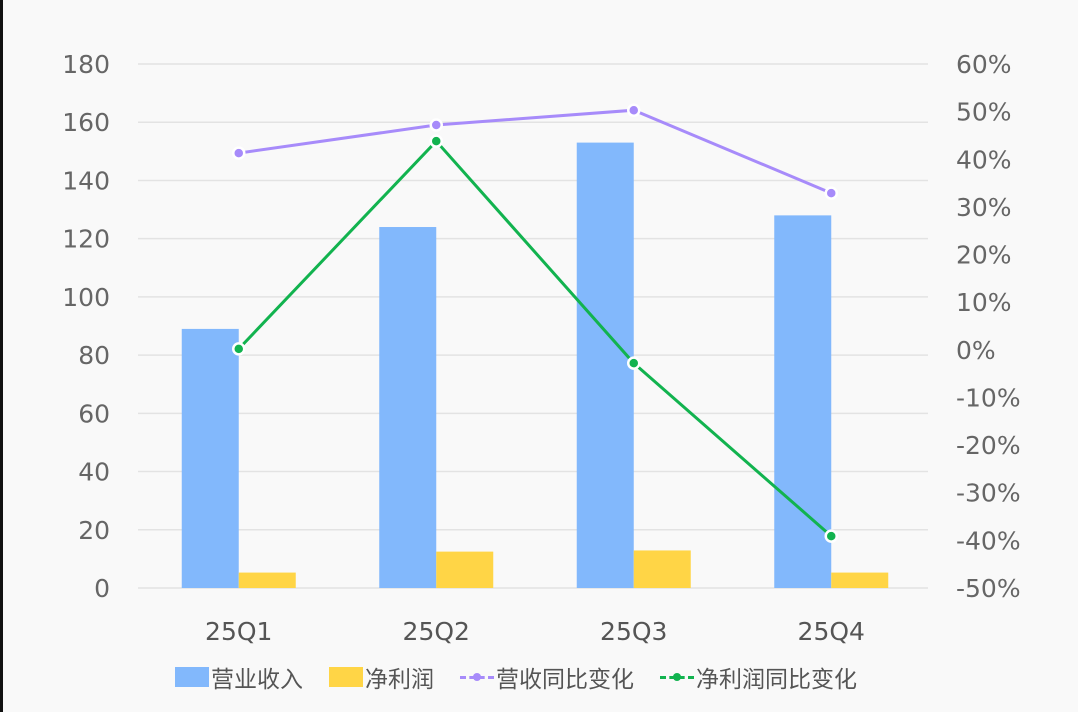 This screenshot has height=712, width=1078. What do you see at coordinates (831, 631) in the screenshot?
I see `x-axis-tick: 25Q4` at bounding box center [831, 631].